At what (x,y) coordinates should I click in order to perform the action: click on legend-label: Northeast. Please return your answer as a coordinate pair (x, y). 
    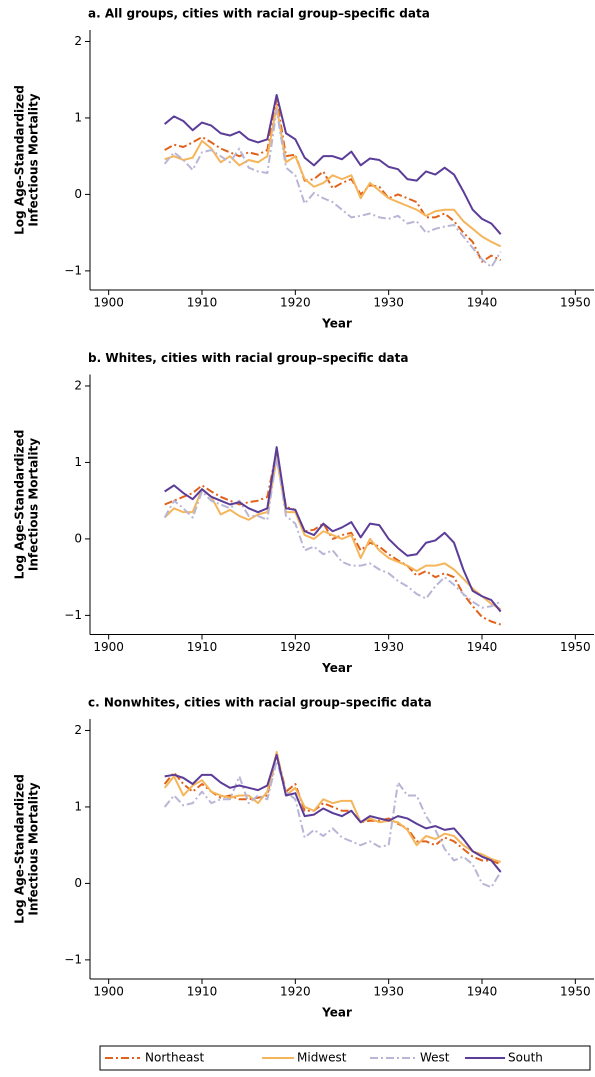
    Looking at the image, I should click on (175, 1058).